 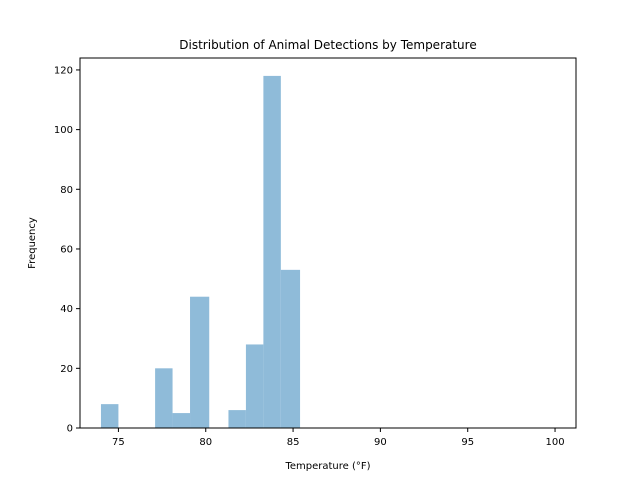 I want to click on y-tick-label-3: 60, so click(x=66, y=249).